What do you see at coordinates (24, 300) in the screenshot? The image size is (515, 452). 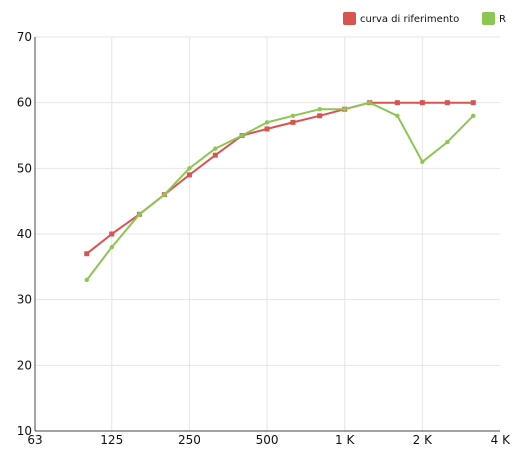 I see `y-tick-label: 30` at bounding box center [24, 300].